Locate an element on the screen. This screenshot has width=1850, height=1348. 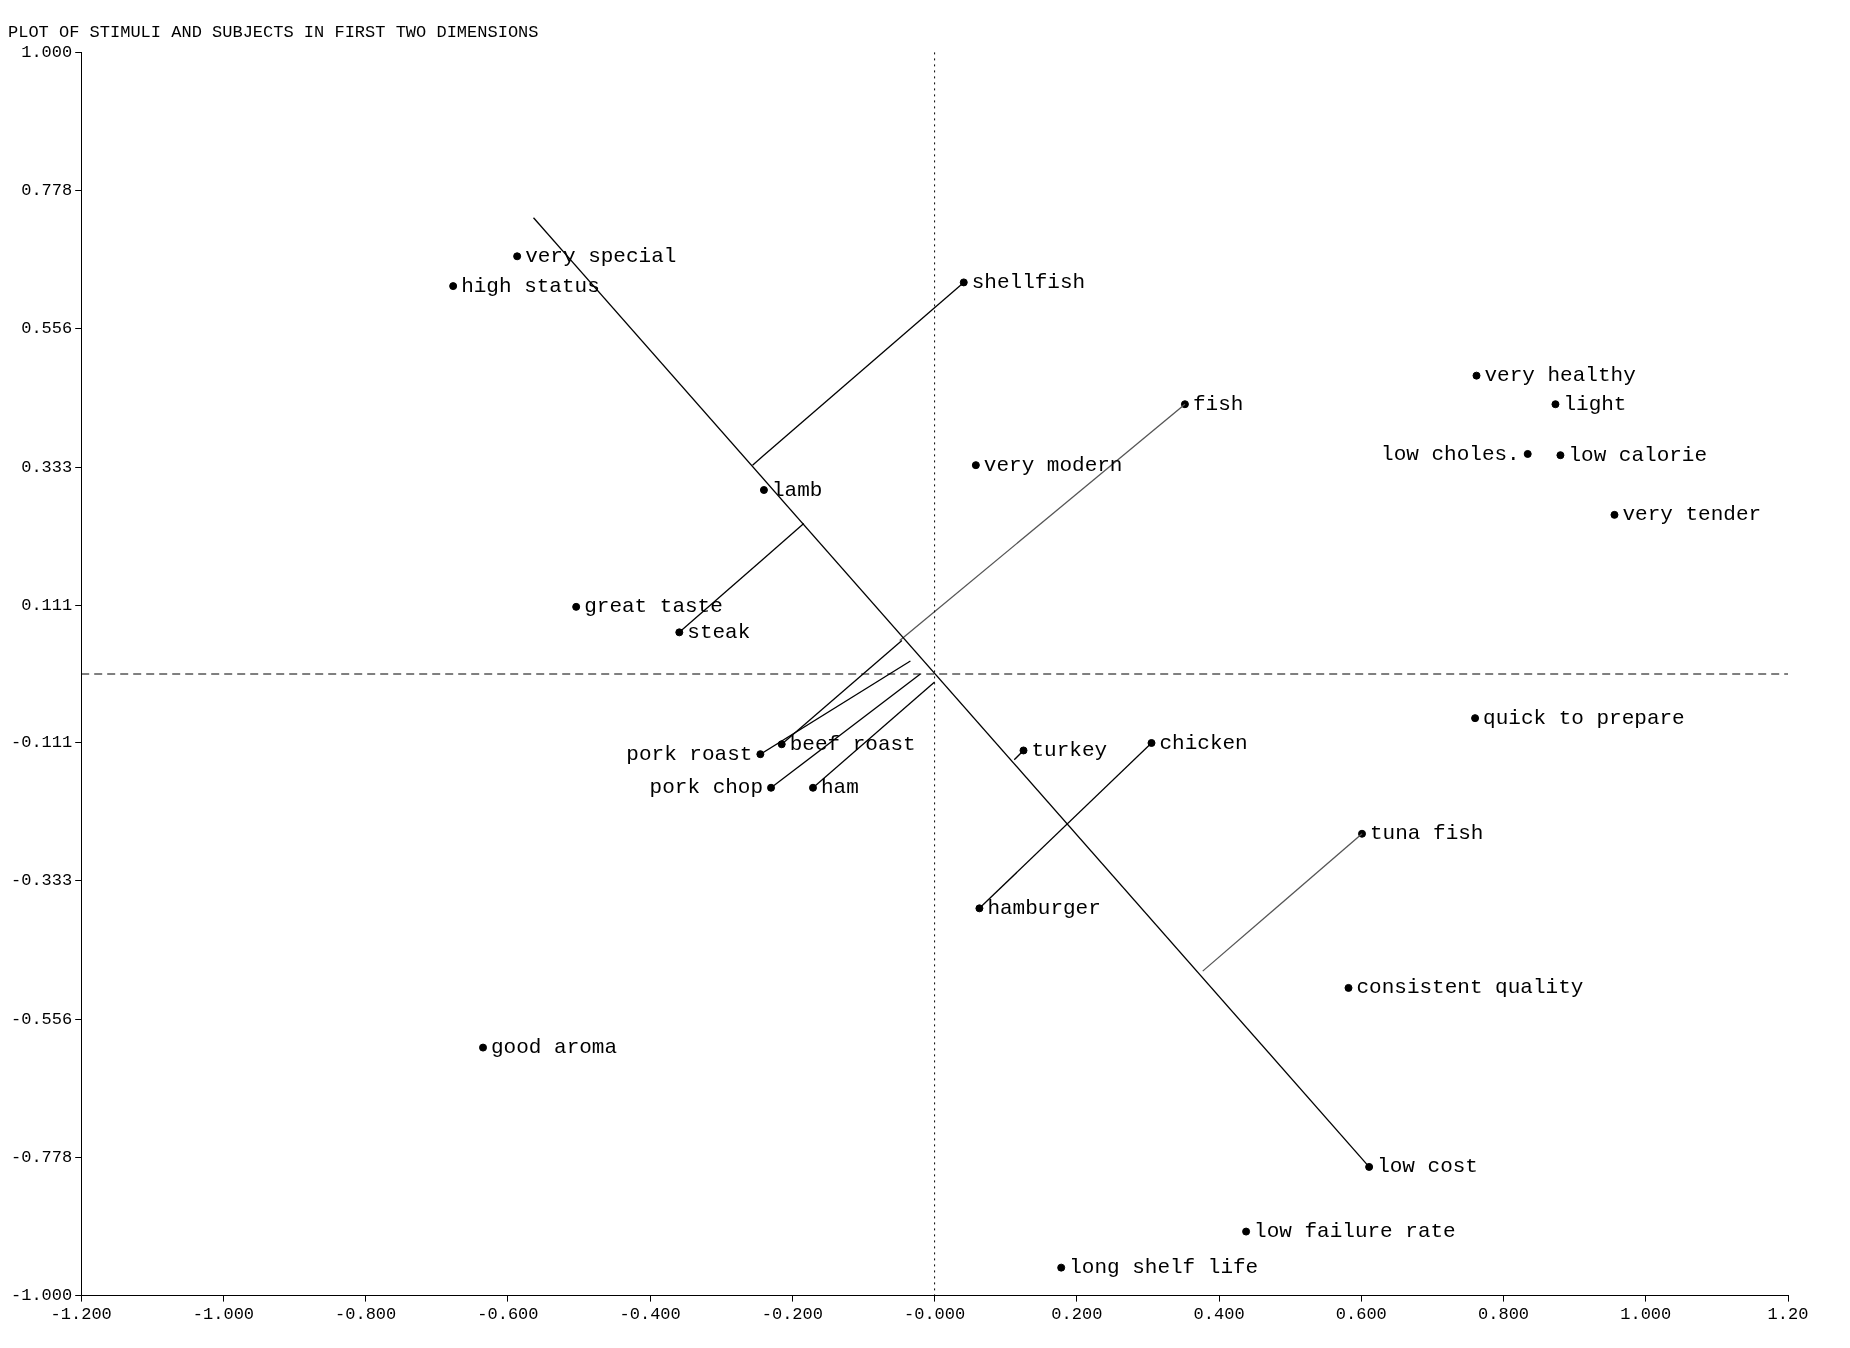
series-label: very tender is located at coordinates (1692, 515).